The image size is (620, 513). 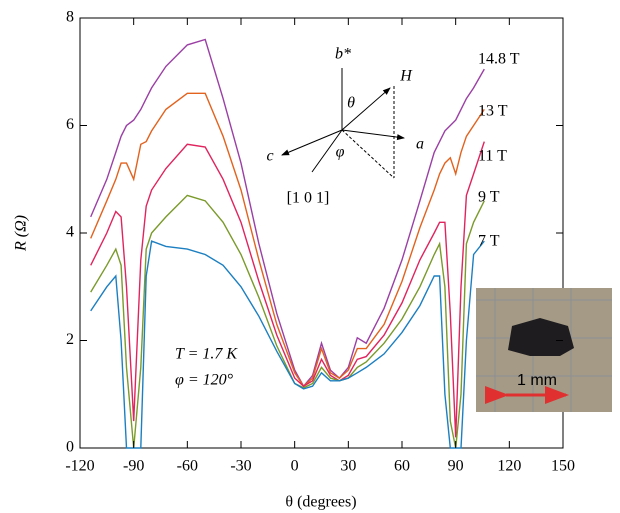 I want to click on diagram-label: [1 0 1], so click(x=308, y=198).